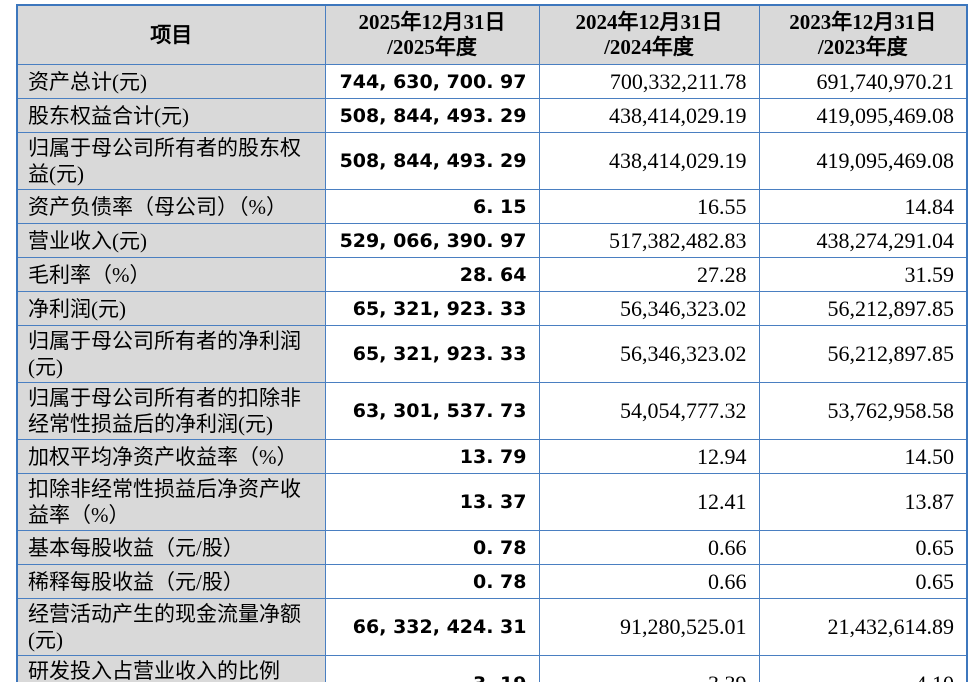 The height and width of the screenshot is (682, 979). What do you see at coordinates (171, 81) in the screenshot?
I see `row-label: 资产总计(元)` at bounding box center [171, 81].